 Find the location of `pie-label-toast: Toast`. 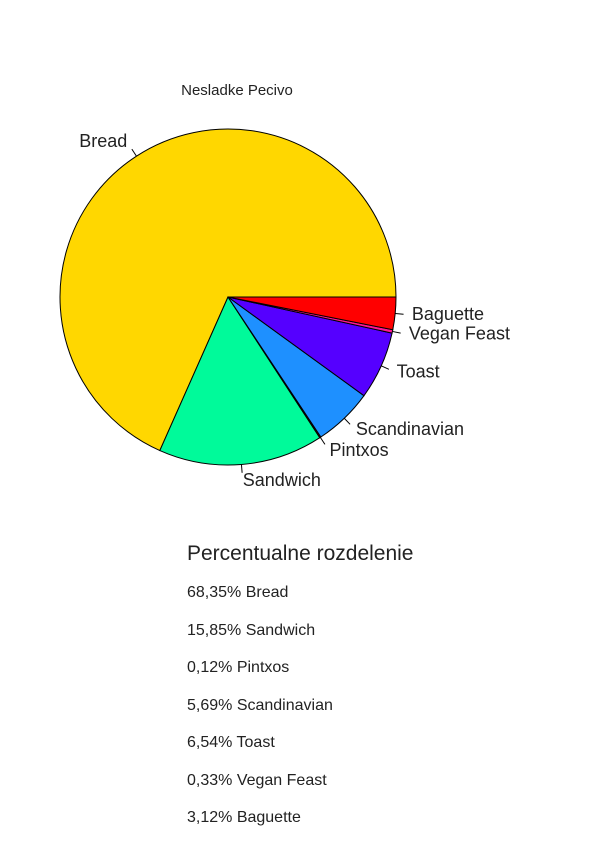

pie-label-toast: Toast is located at coordinates (418, 371).